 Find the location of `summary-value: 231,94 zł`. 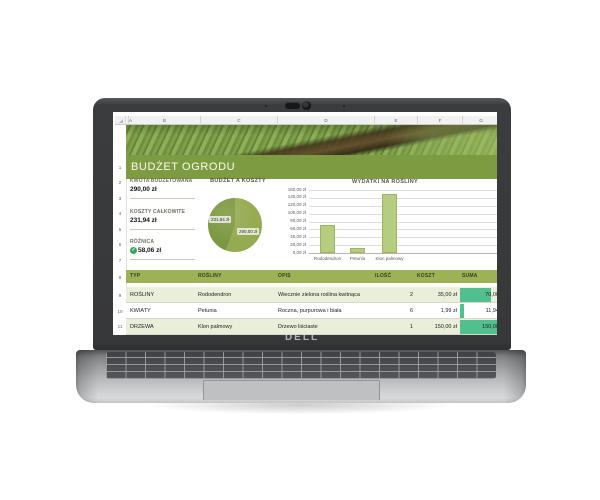

summary-value: 231,94 zł is located at coordinates (143, 220).